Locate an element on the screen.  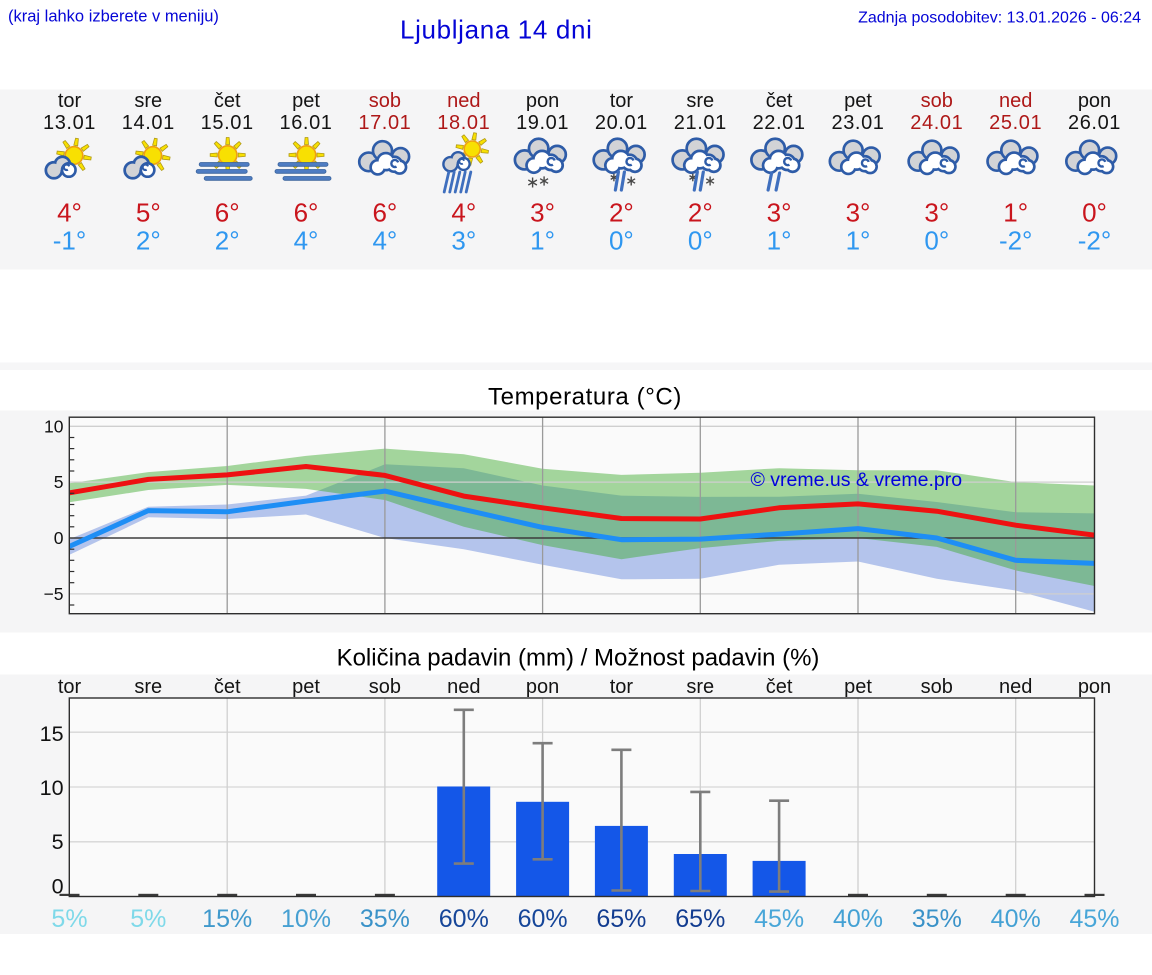
svg-text: (kraj lahko izberete v meniju) is located at coordinates (113, 16).